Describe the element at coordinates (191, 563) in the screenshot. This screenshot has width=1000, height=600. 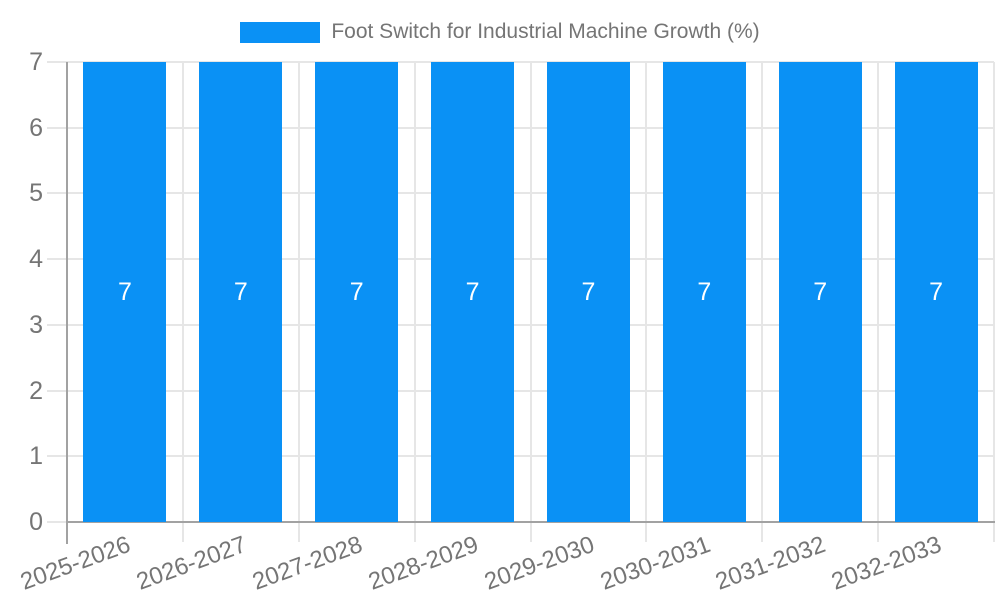
I see `x-axis-label: 2026-2027` at that location.